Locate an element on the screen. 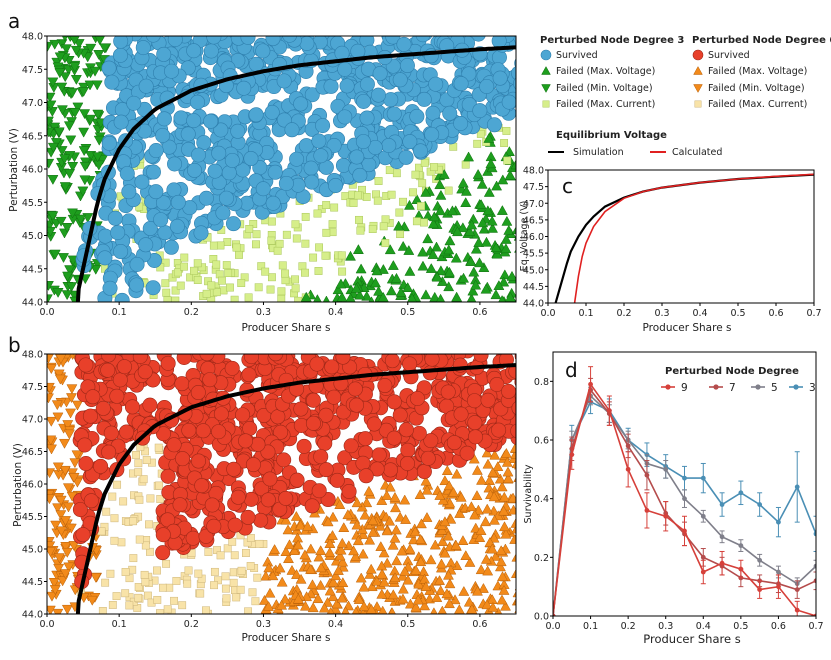  y-tick-label: 0.4 is located at coordinates (541, 499).